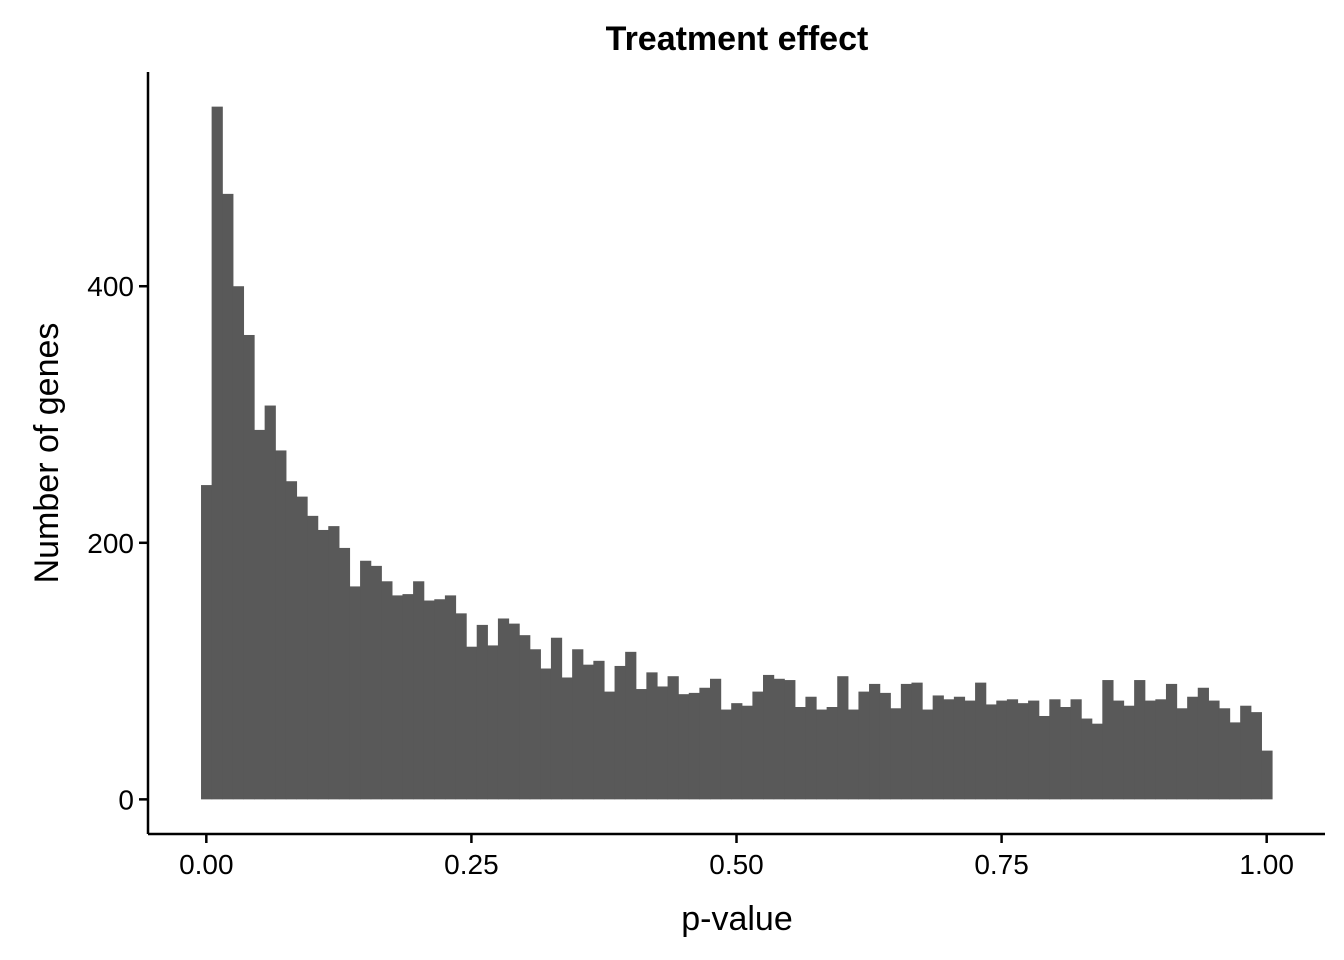  What do you see at coordinates (110, 543) in the screenshot?
I see `y-tick-label: 200` at bounding box center [110, 543].